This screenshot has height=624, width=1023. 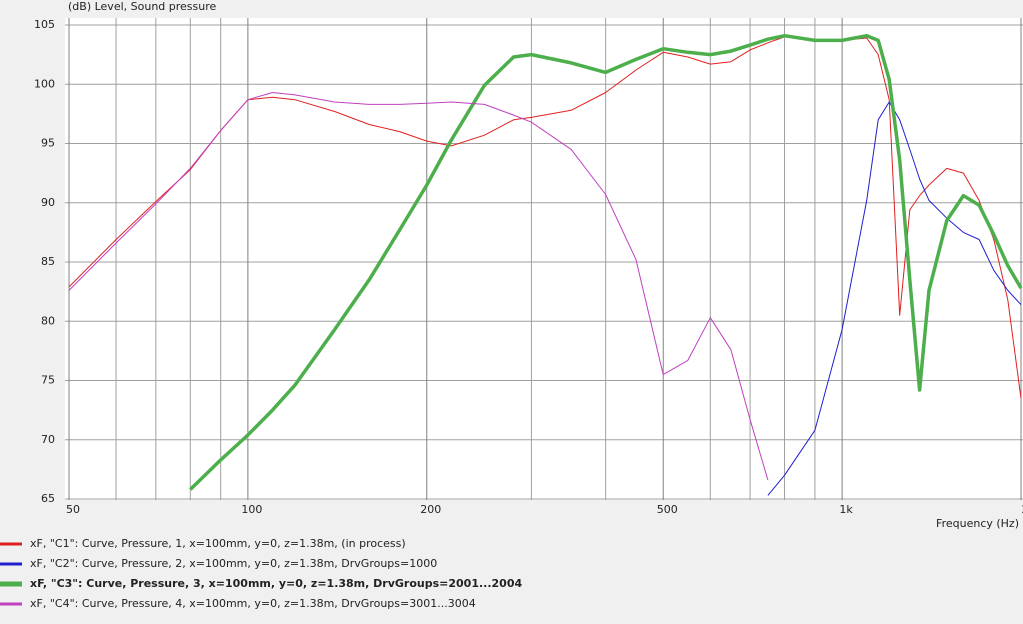 What do you see at coordinates (44, 83) in the screenshot?
I see `y-tick-label: 100` at bounding box center [44, 83].